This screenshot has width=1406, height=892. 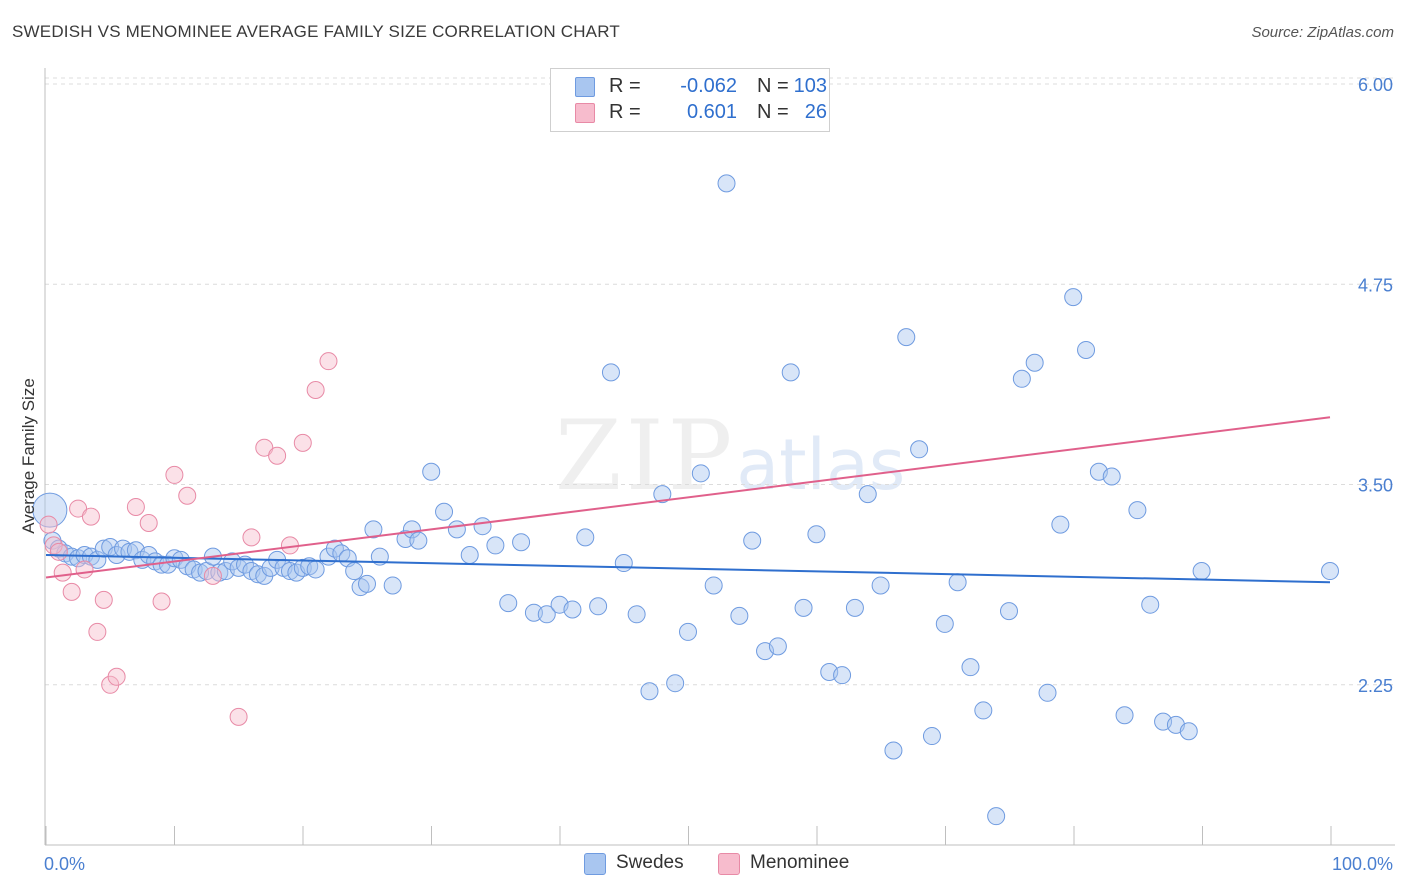 I want to click on legend-r-value: 0.601, so click(x=711, y=112).